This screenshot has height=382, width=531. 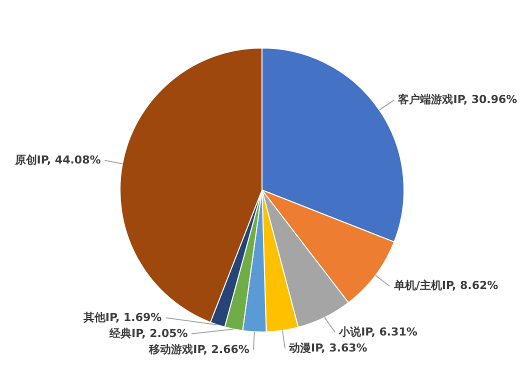 I want to click on slice-label: 经典IP, 2.05%, so click(x=148, y=333).